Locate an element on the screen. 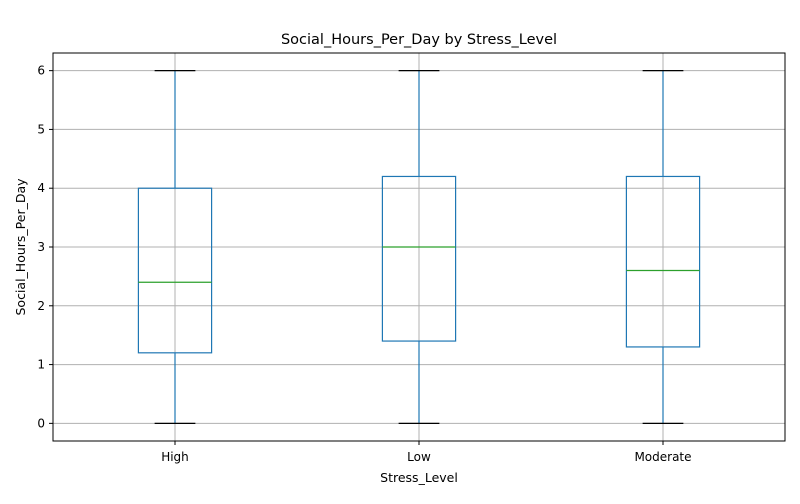 The height and width of the screenshot is (504, 800). y-tick-label: 4 is located at coordinates (41, 188).